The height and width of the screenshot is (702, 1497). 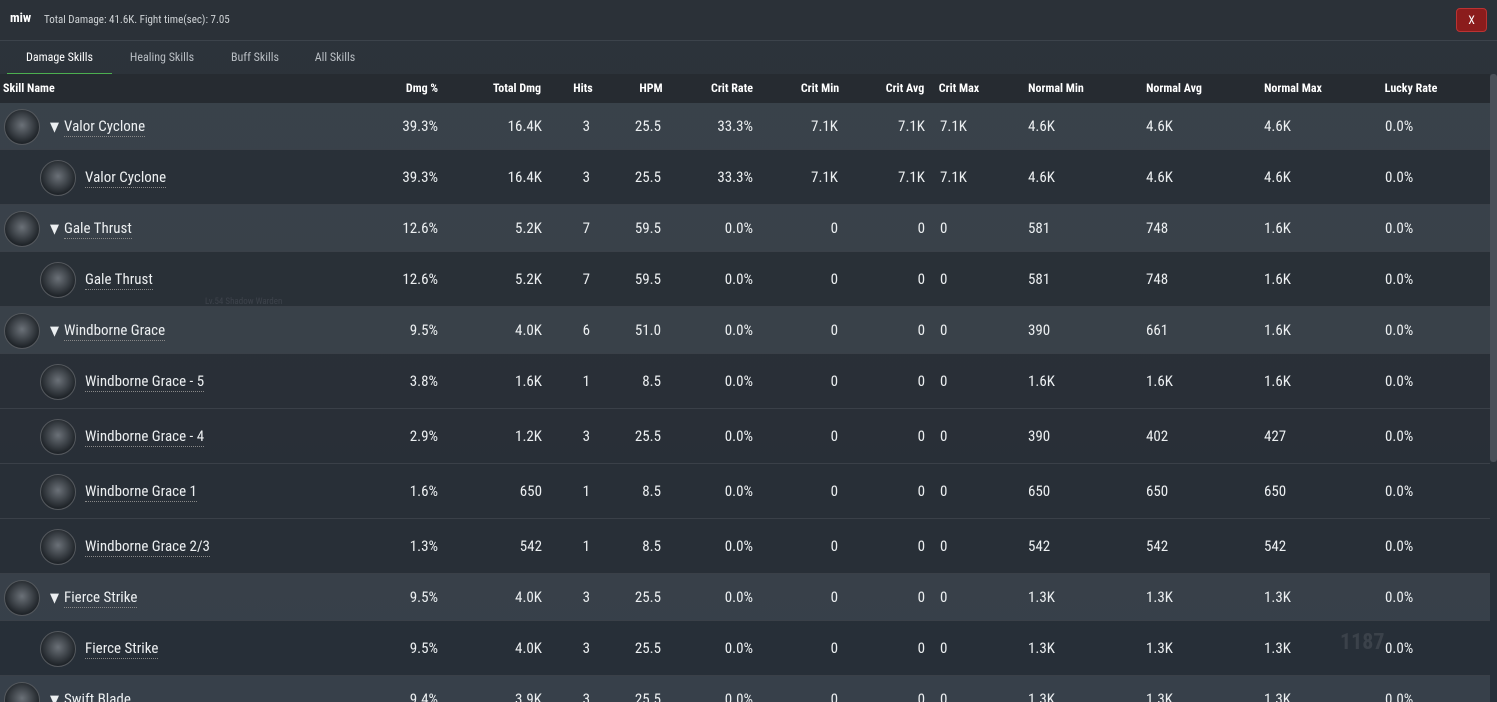 I want to click on stat-cell: 16.4K, so click(x=524, y=125).